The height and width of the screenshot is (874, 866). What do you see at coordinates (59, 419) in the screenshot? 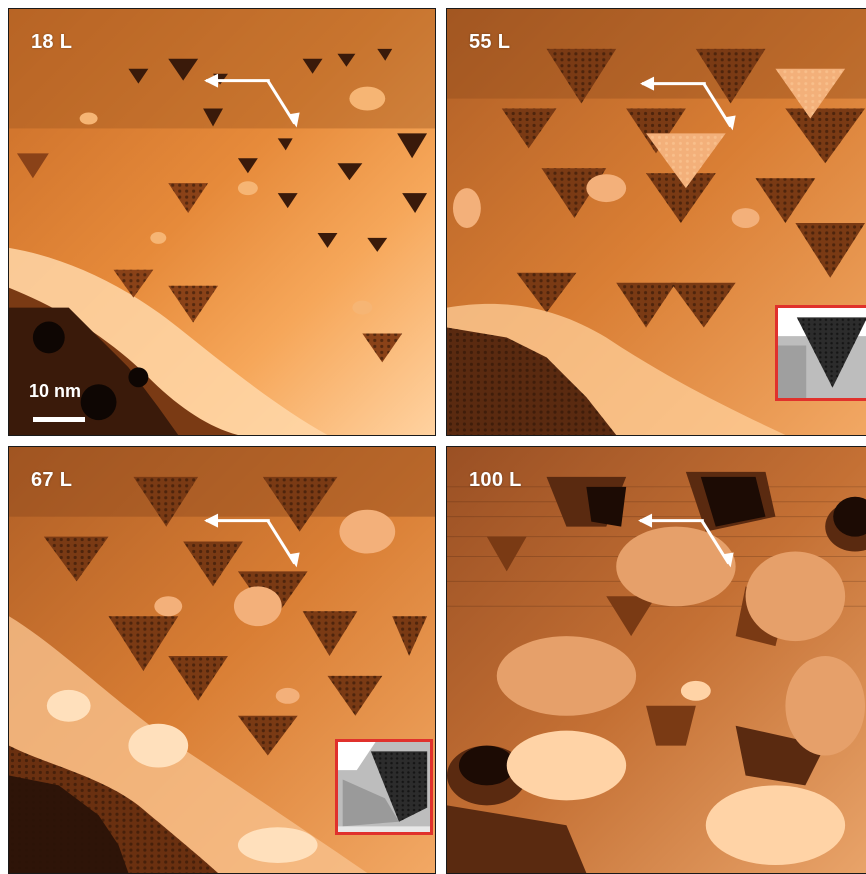
I see `scale-bar` at bounding box center [59, 419].